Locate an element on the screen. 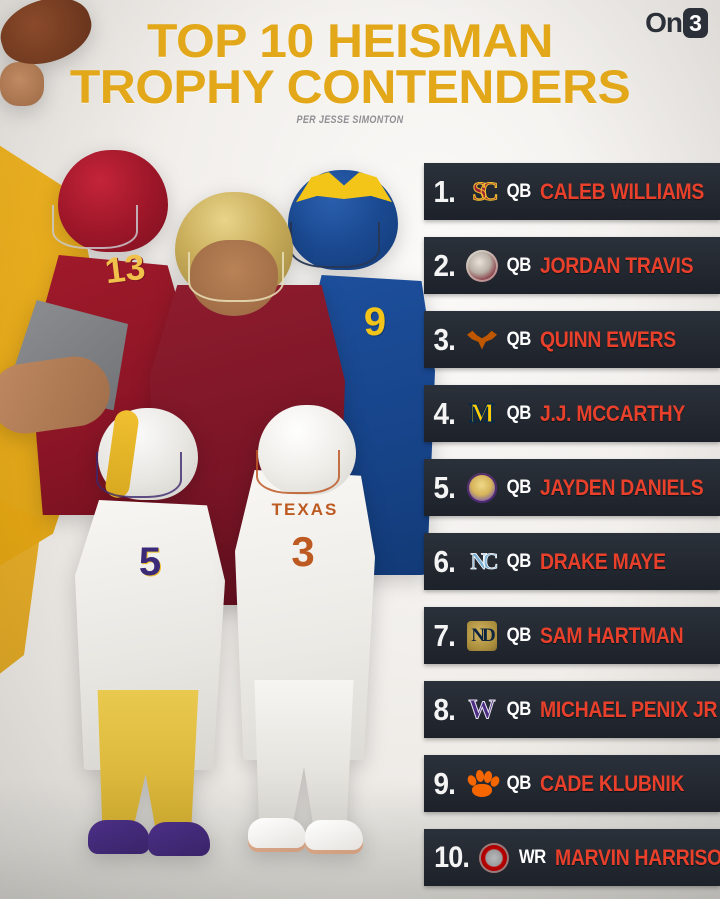  lsu-jersey-number: 5 is located at coordinates (150, 562).